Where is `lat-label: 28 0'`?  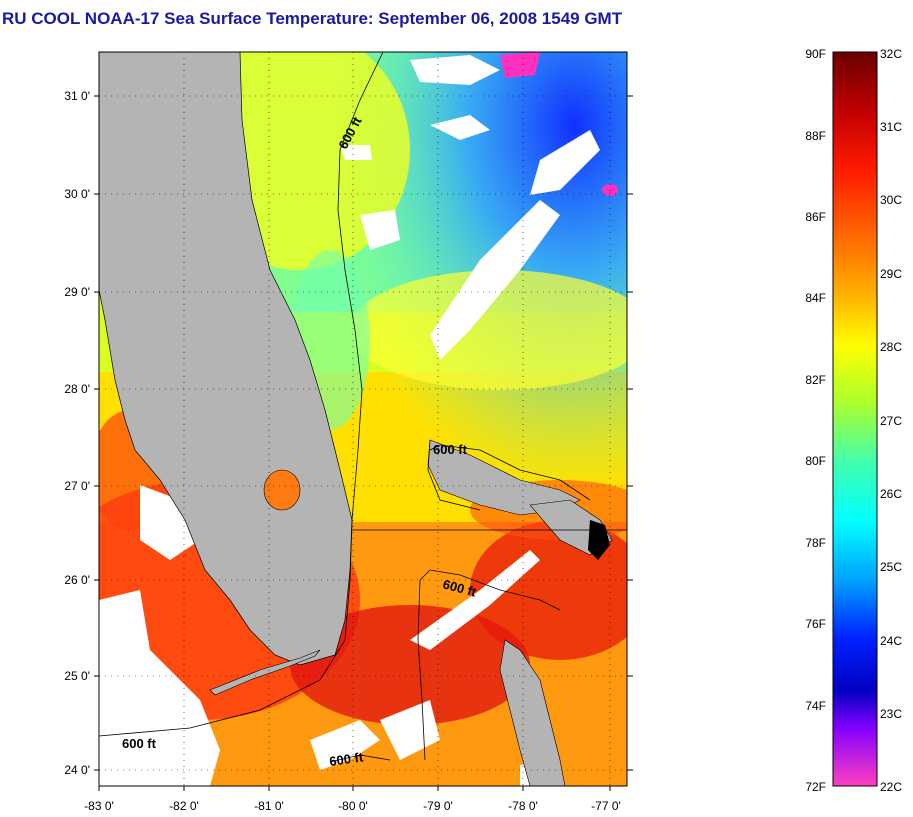
lat-label: 28 0' is located at coordinates (77, 389).